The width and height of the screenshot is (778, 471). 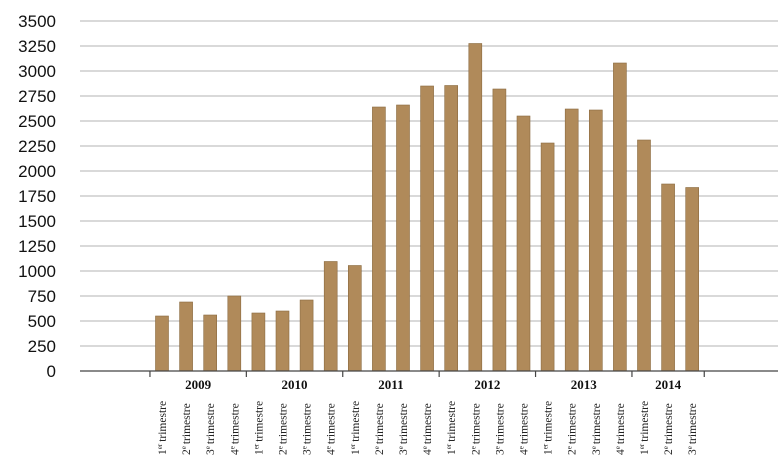 I want to click on bar-2009-q1, so click(x=162, y=343).